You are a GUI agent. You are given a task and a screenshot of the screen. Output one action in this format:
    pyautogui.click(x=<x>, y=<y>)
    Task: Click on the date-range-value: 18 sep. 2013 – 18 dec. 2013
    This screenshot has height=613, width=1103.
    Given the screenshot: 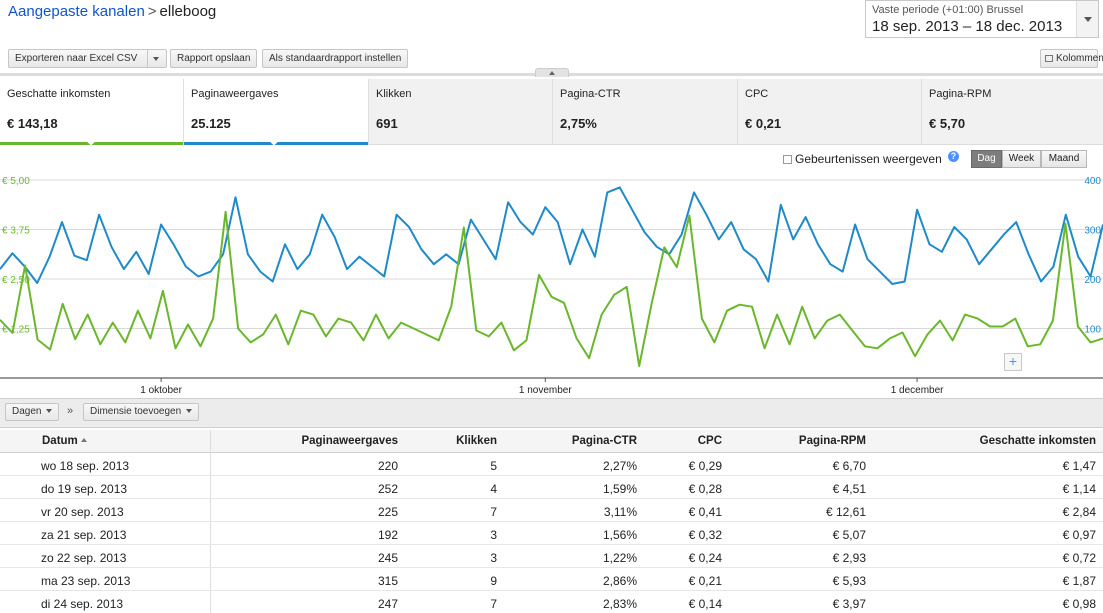 What is the action you would take?
    pyautogui.click(x=967, y=26)
    